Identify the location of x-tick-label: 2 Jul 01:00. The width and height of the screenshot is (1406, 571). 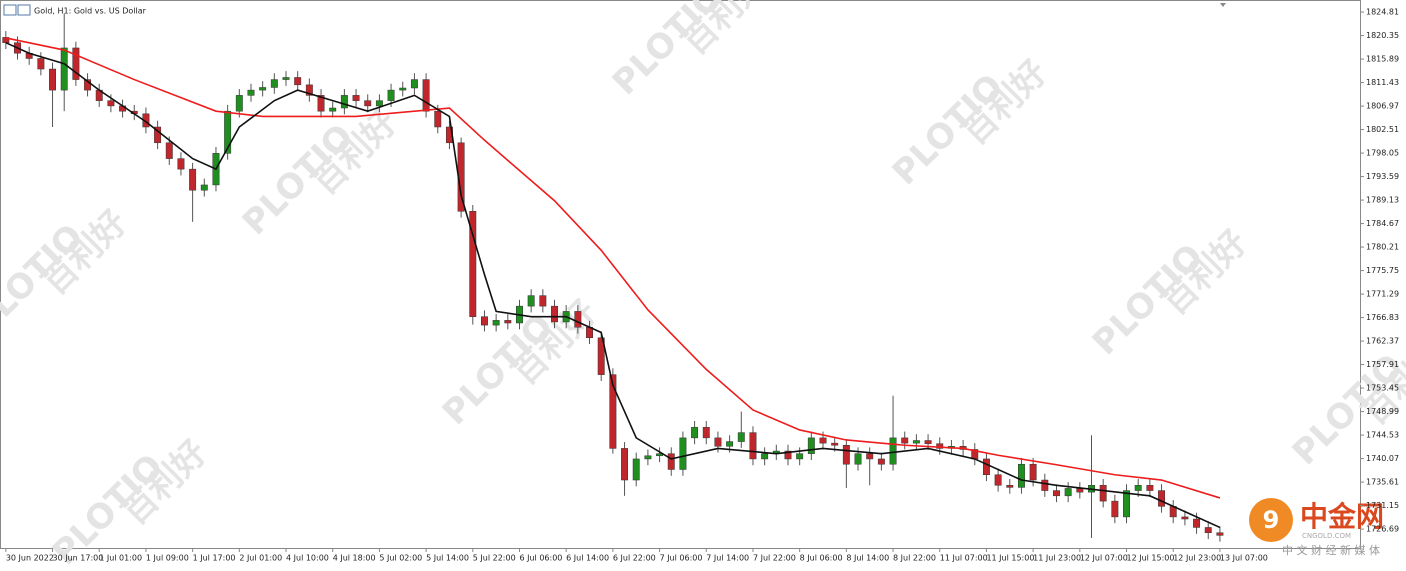
(260, 558).